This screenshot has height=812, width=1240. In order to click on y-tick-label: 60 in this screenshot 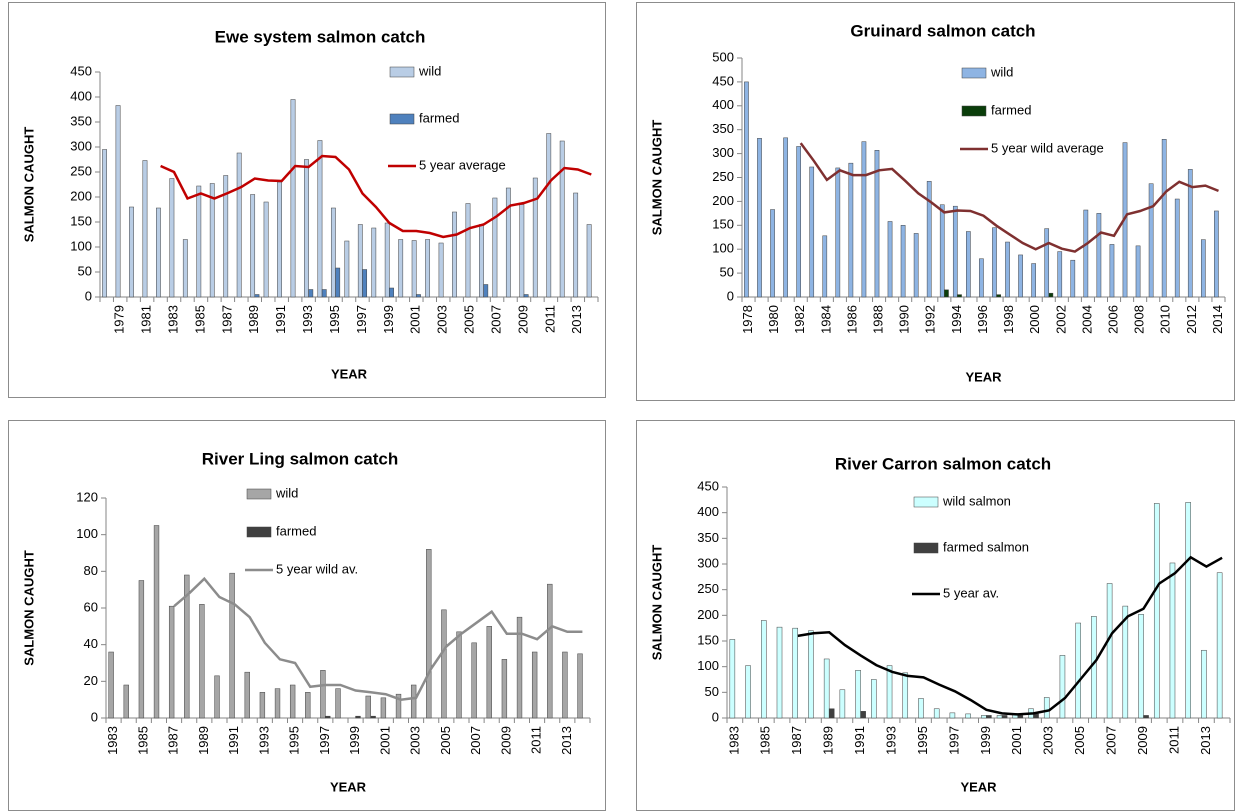, I will do `click(91, 606)`.